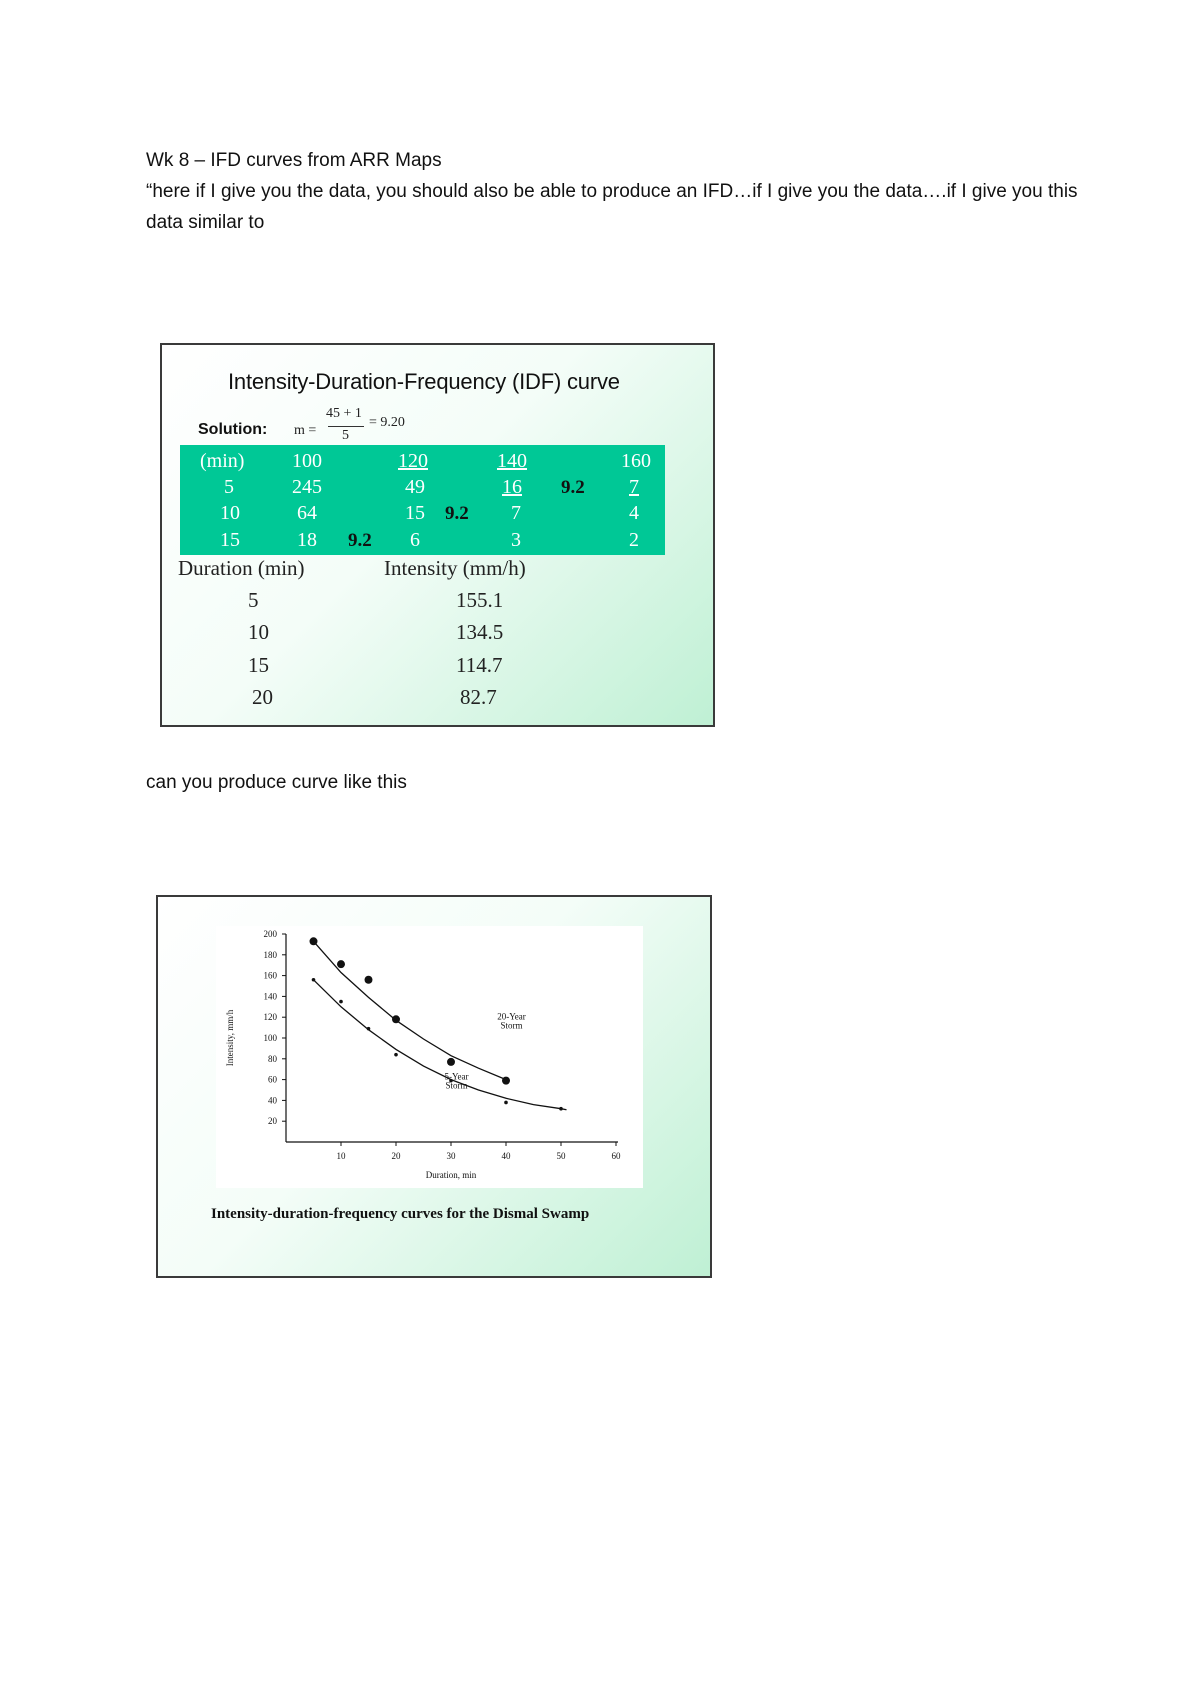  Describe the element at coordinates (241, 568) in the screenshot. I see `duration-header: Duration (min)` at that location.